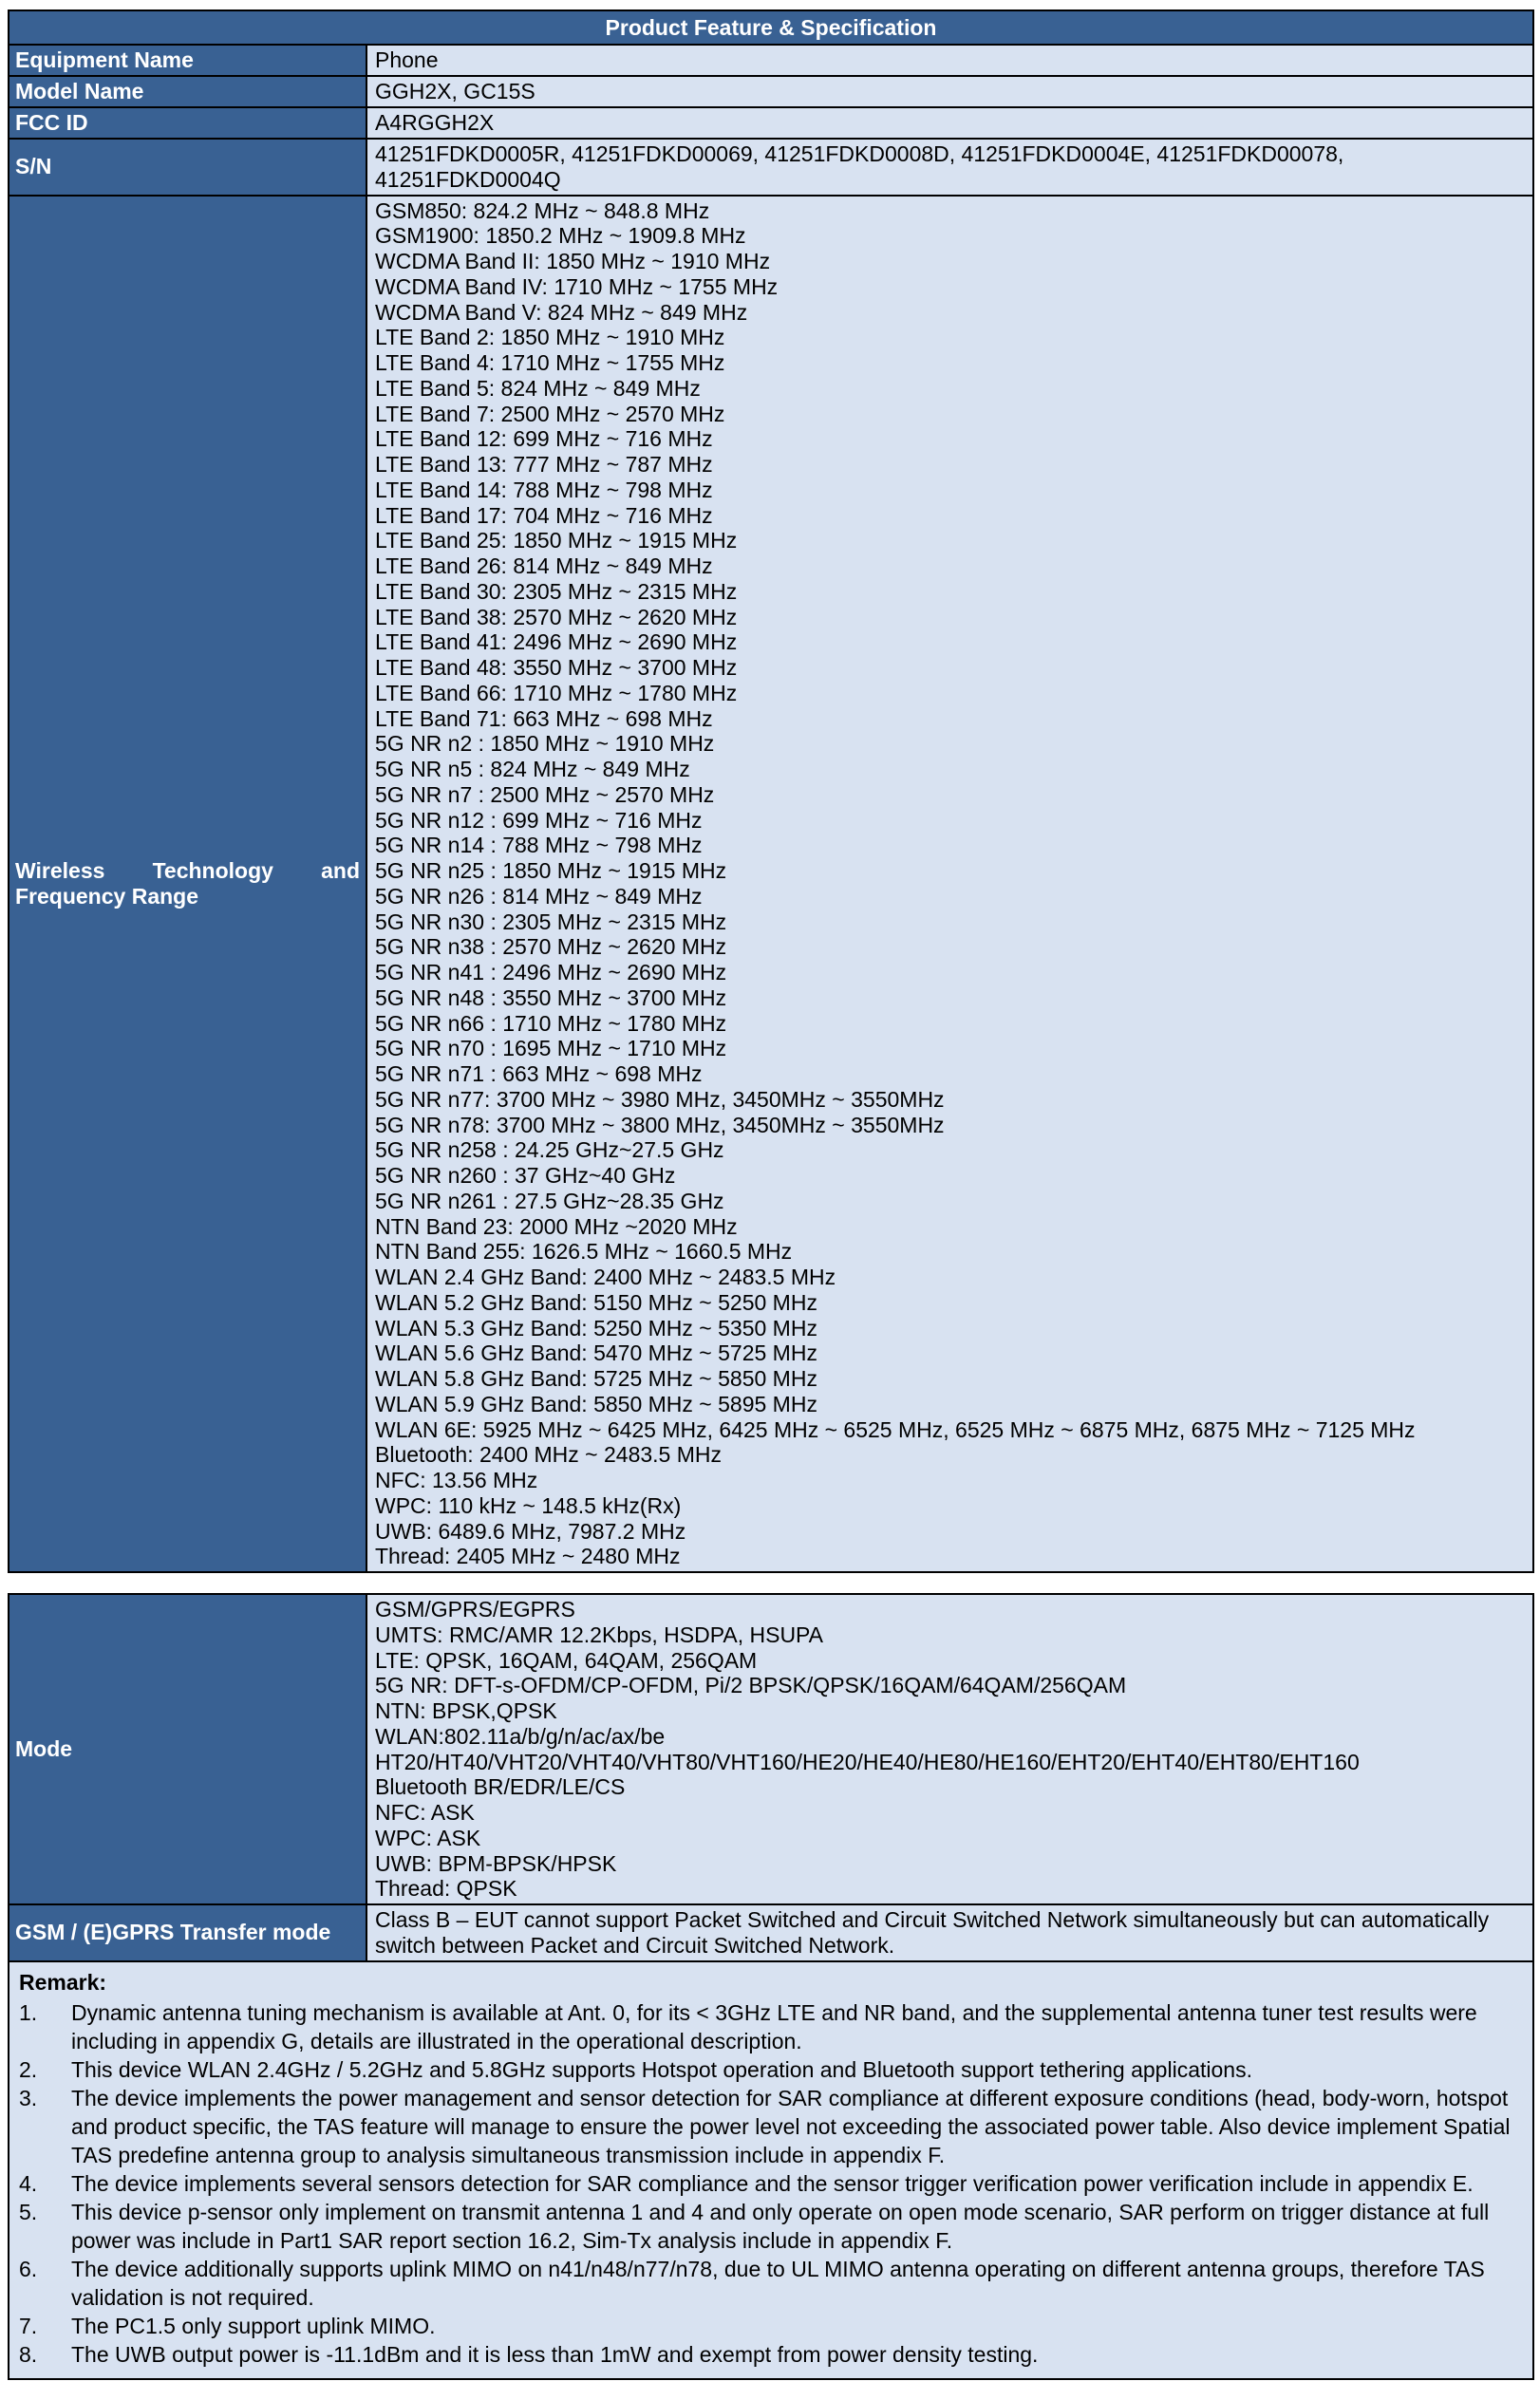 This screenshot has width=1540, height=2400. I want to click on mode-line: UWB: BPM-BPSK/HPSK, so click(496, 1863).